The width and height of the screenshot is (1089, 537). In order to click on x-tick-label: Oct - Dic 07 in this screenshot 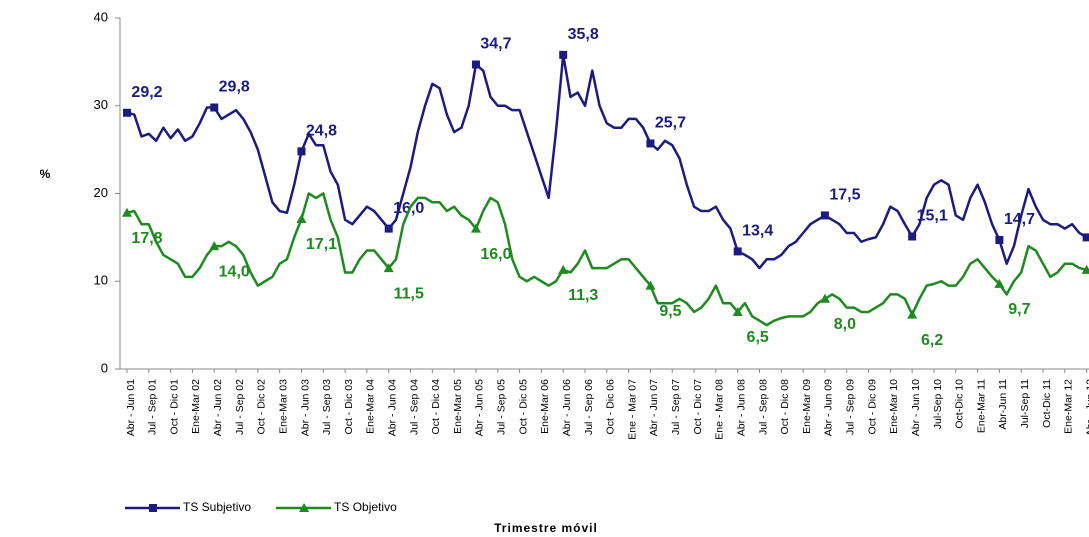, I will do `click(698, 407)`.